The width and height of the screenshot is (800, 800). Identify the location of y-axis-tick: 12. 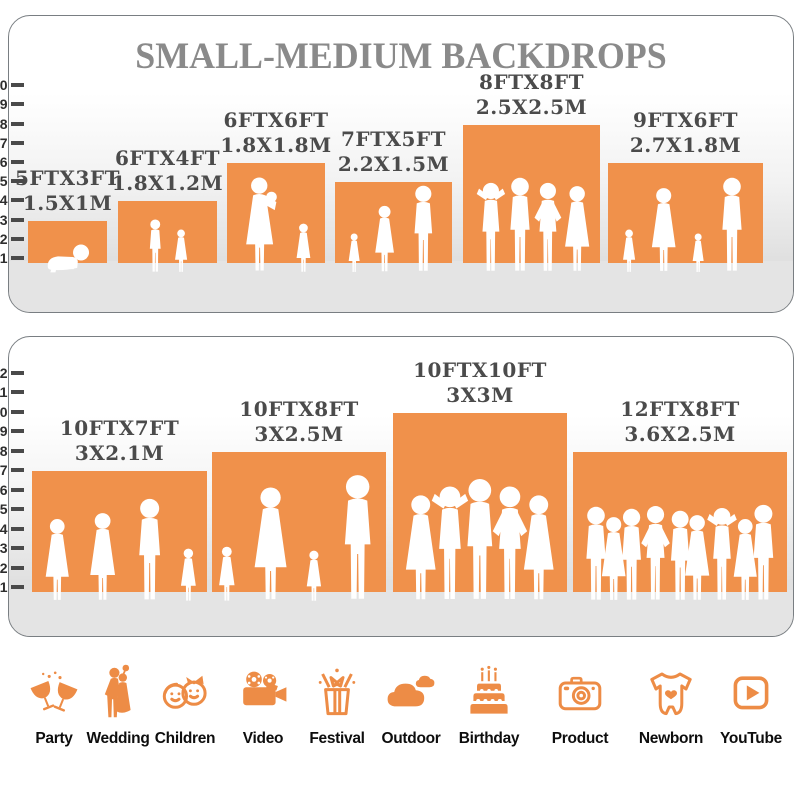
(12, 373).